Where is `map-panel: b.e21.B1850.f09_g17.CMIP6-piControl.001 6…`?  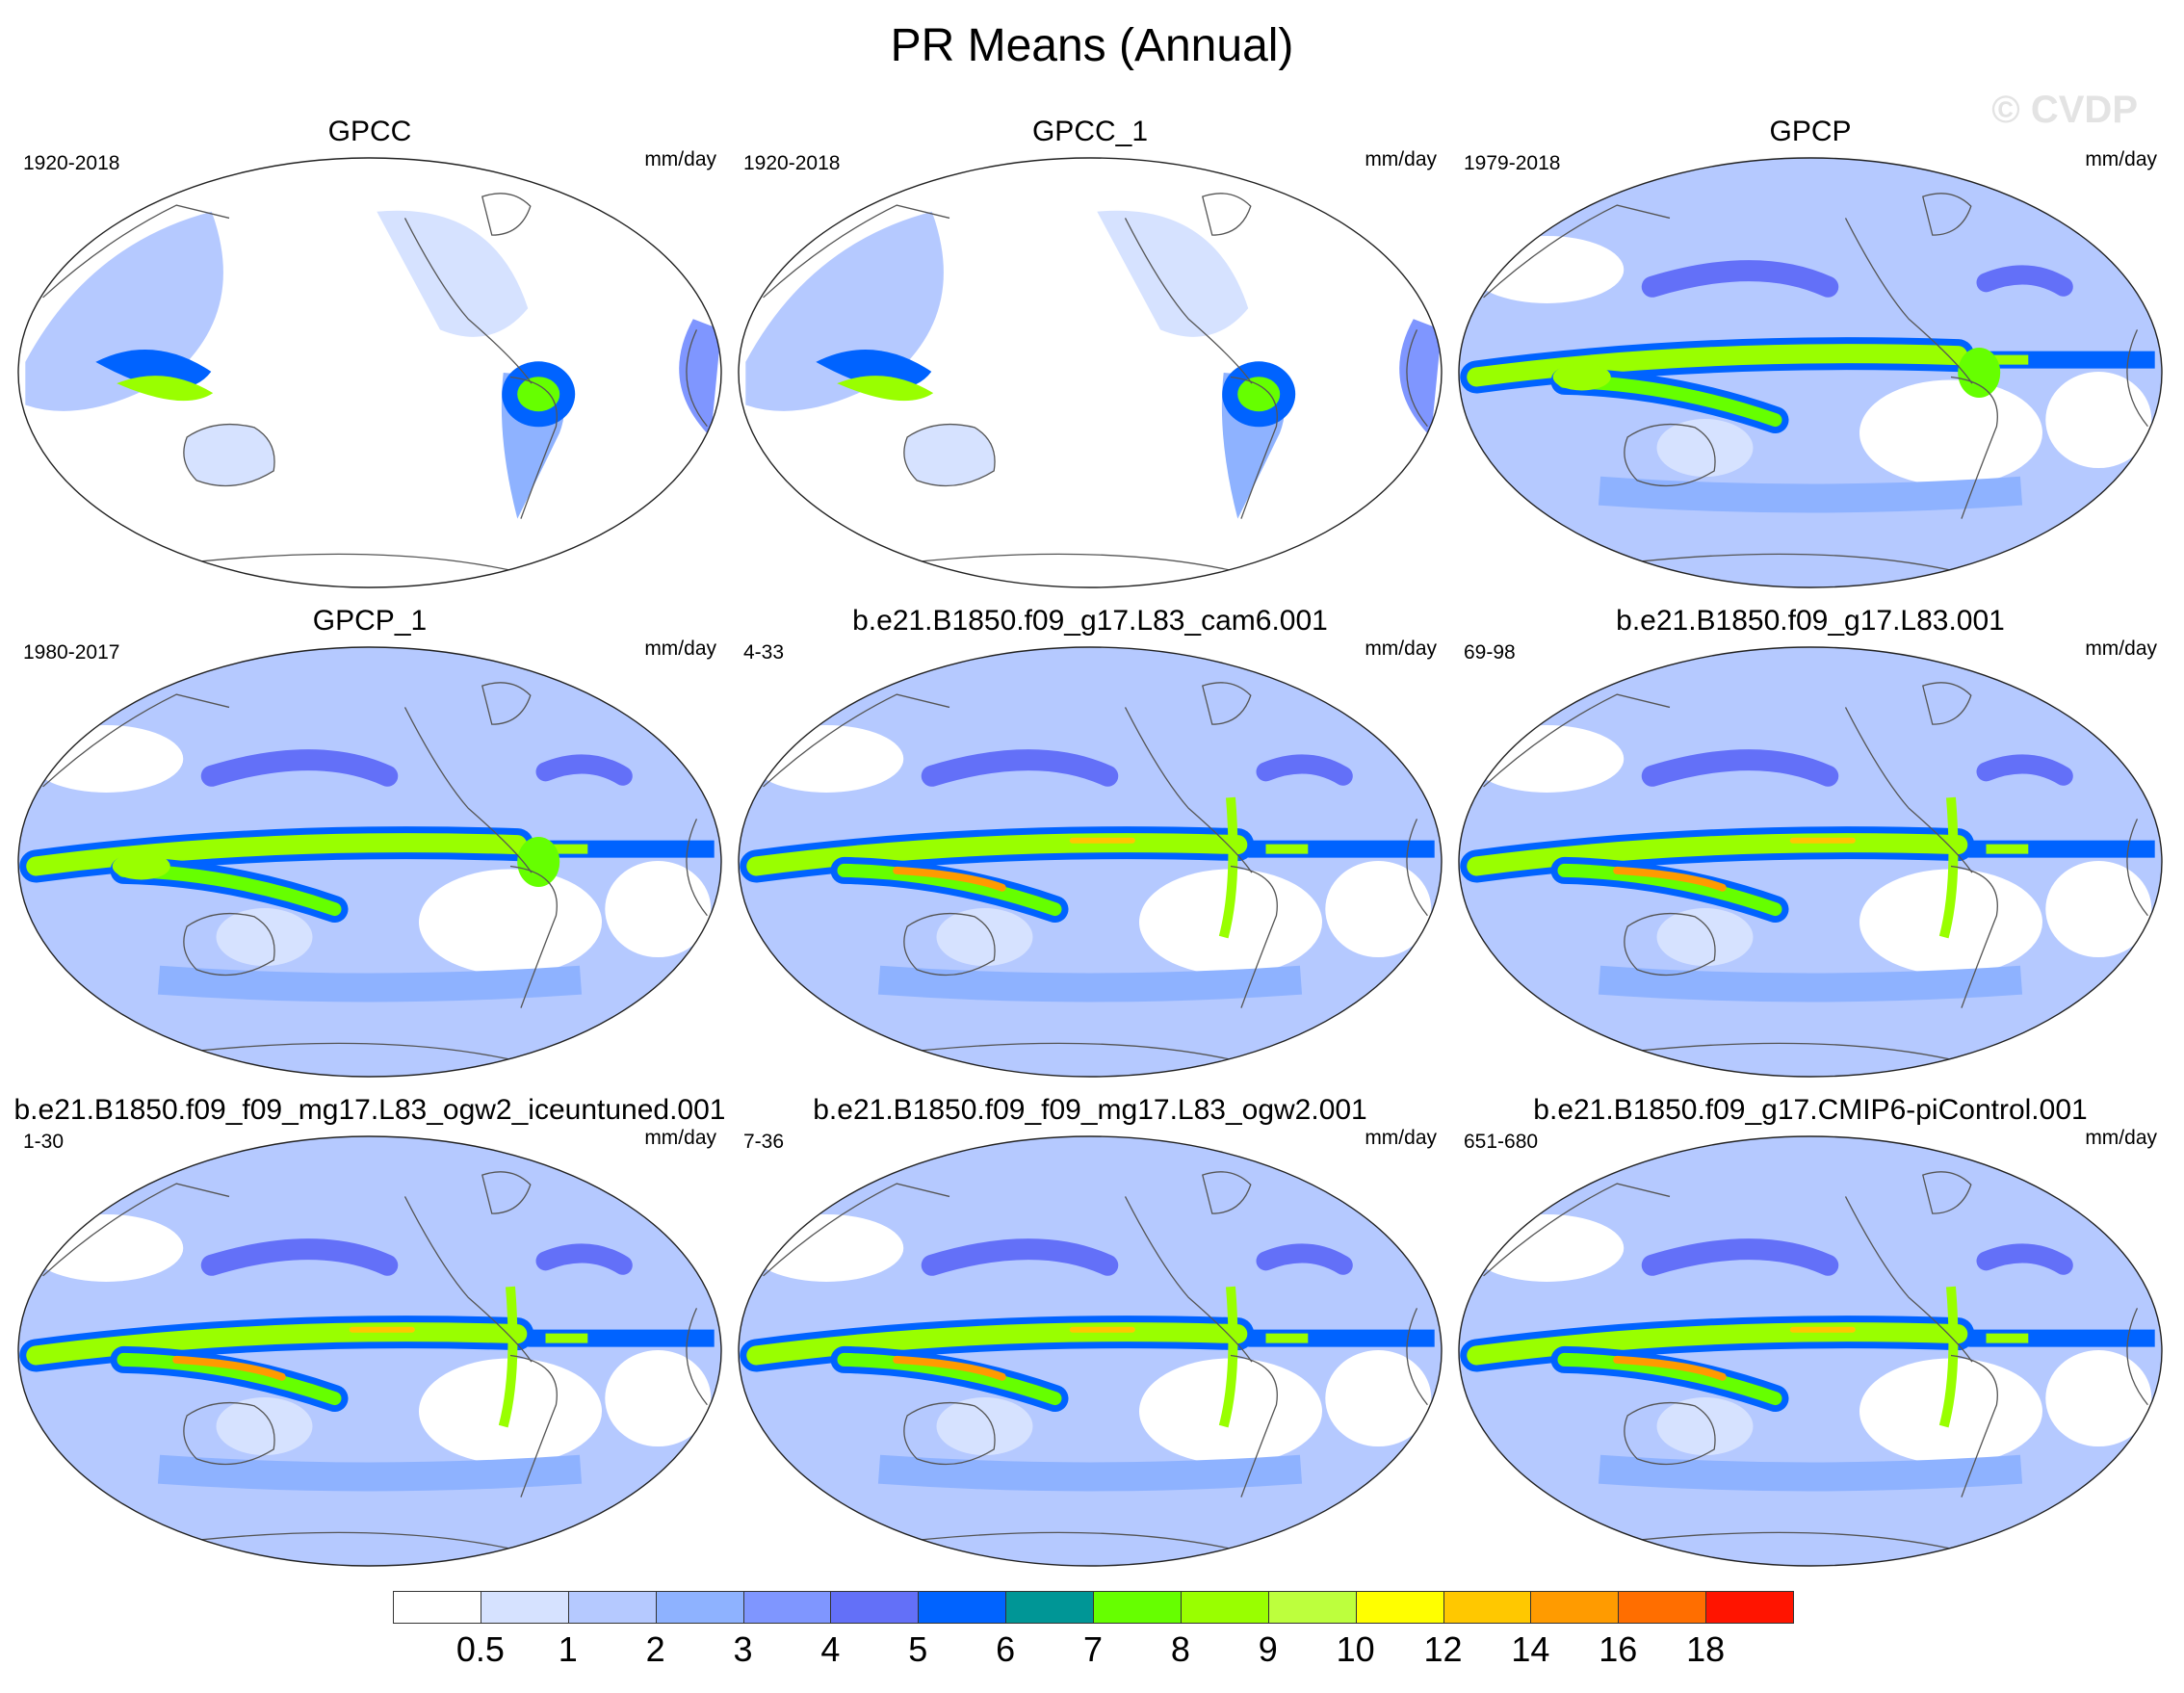 map-panel: b.e21.B1850.f09_g17.CMIP6-piControl.001 6… is located at coordinates (1810, 1338).